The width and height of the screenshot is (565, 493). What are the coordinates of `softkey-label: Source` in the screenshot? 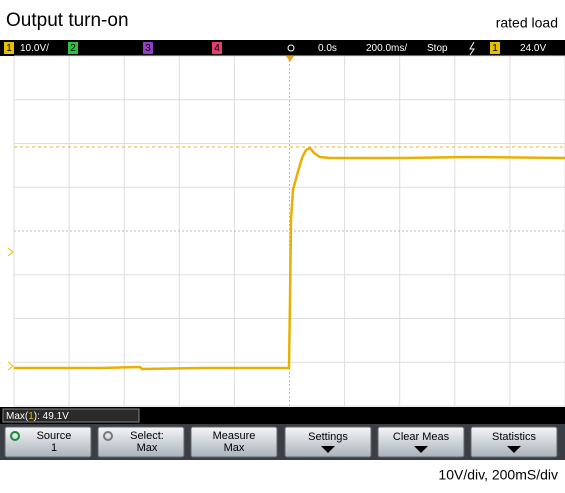 It's located at (54, 436).